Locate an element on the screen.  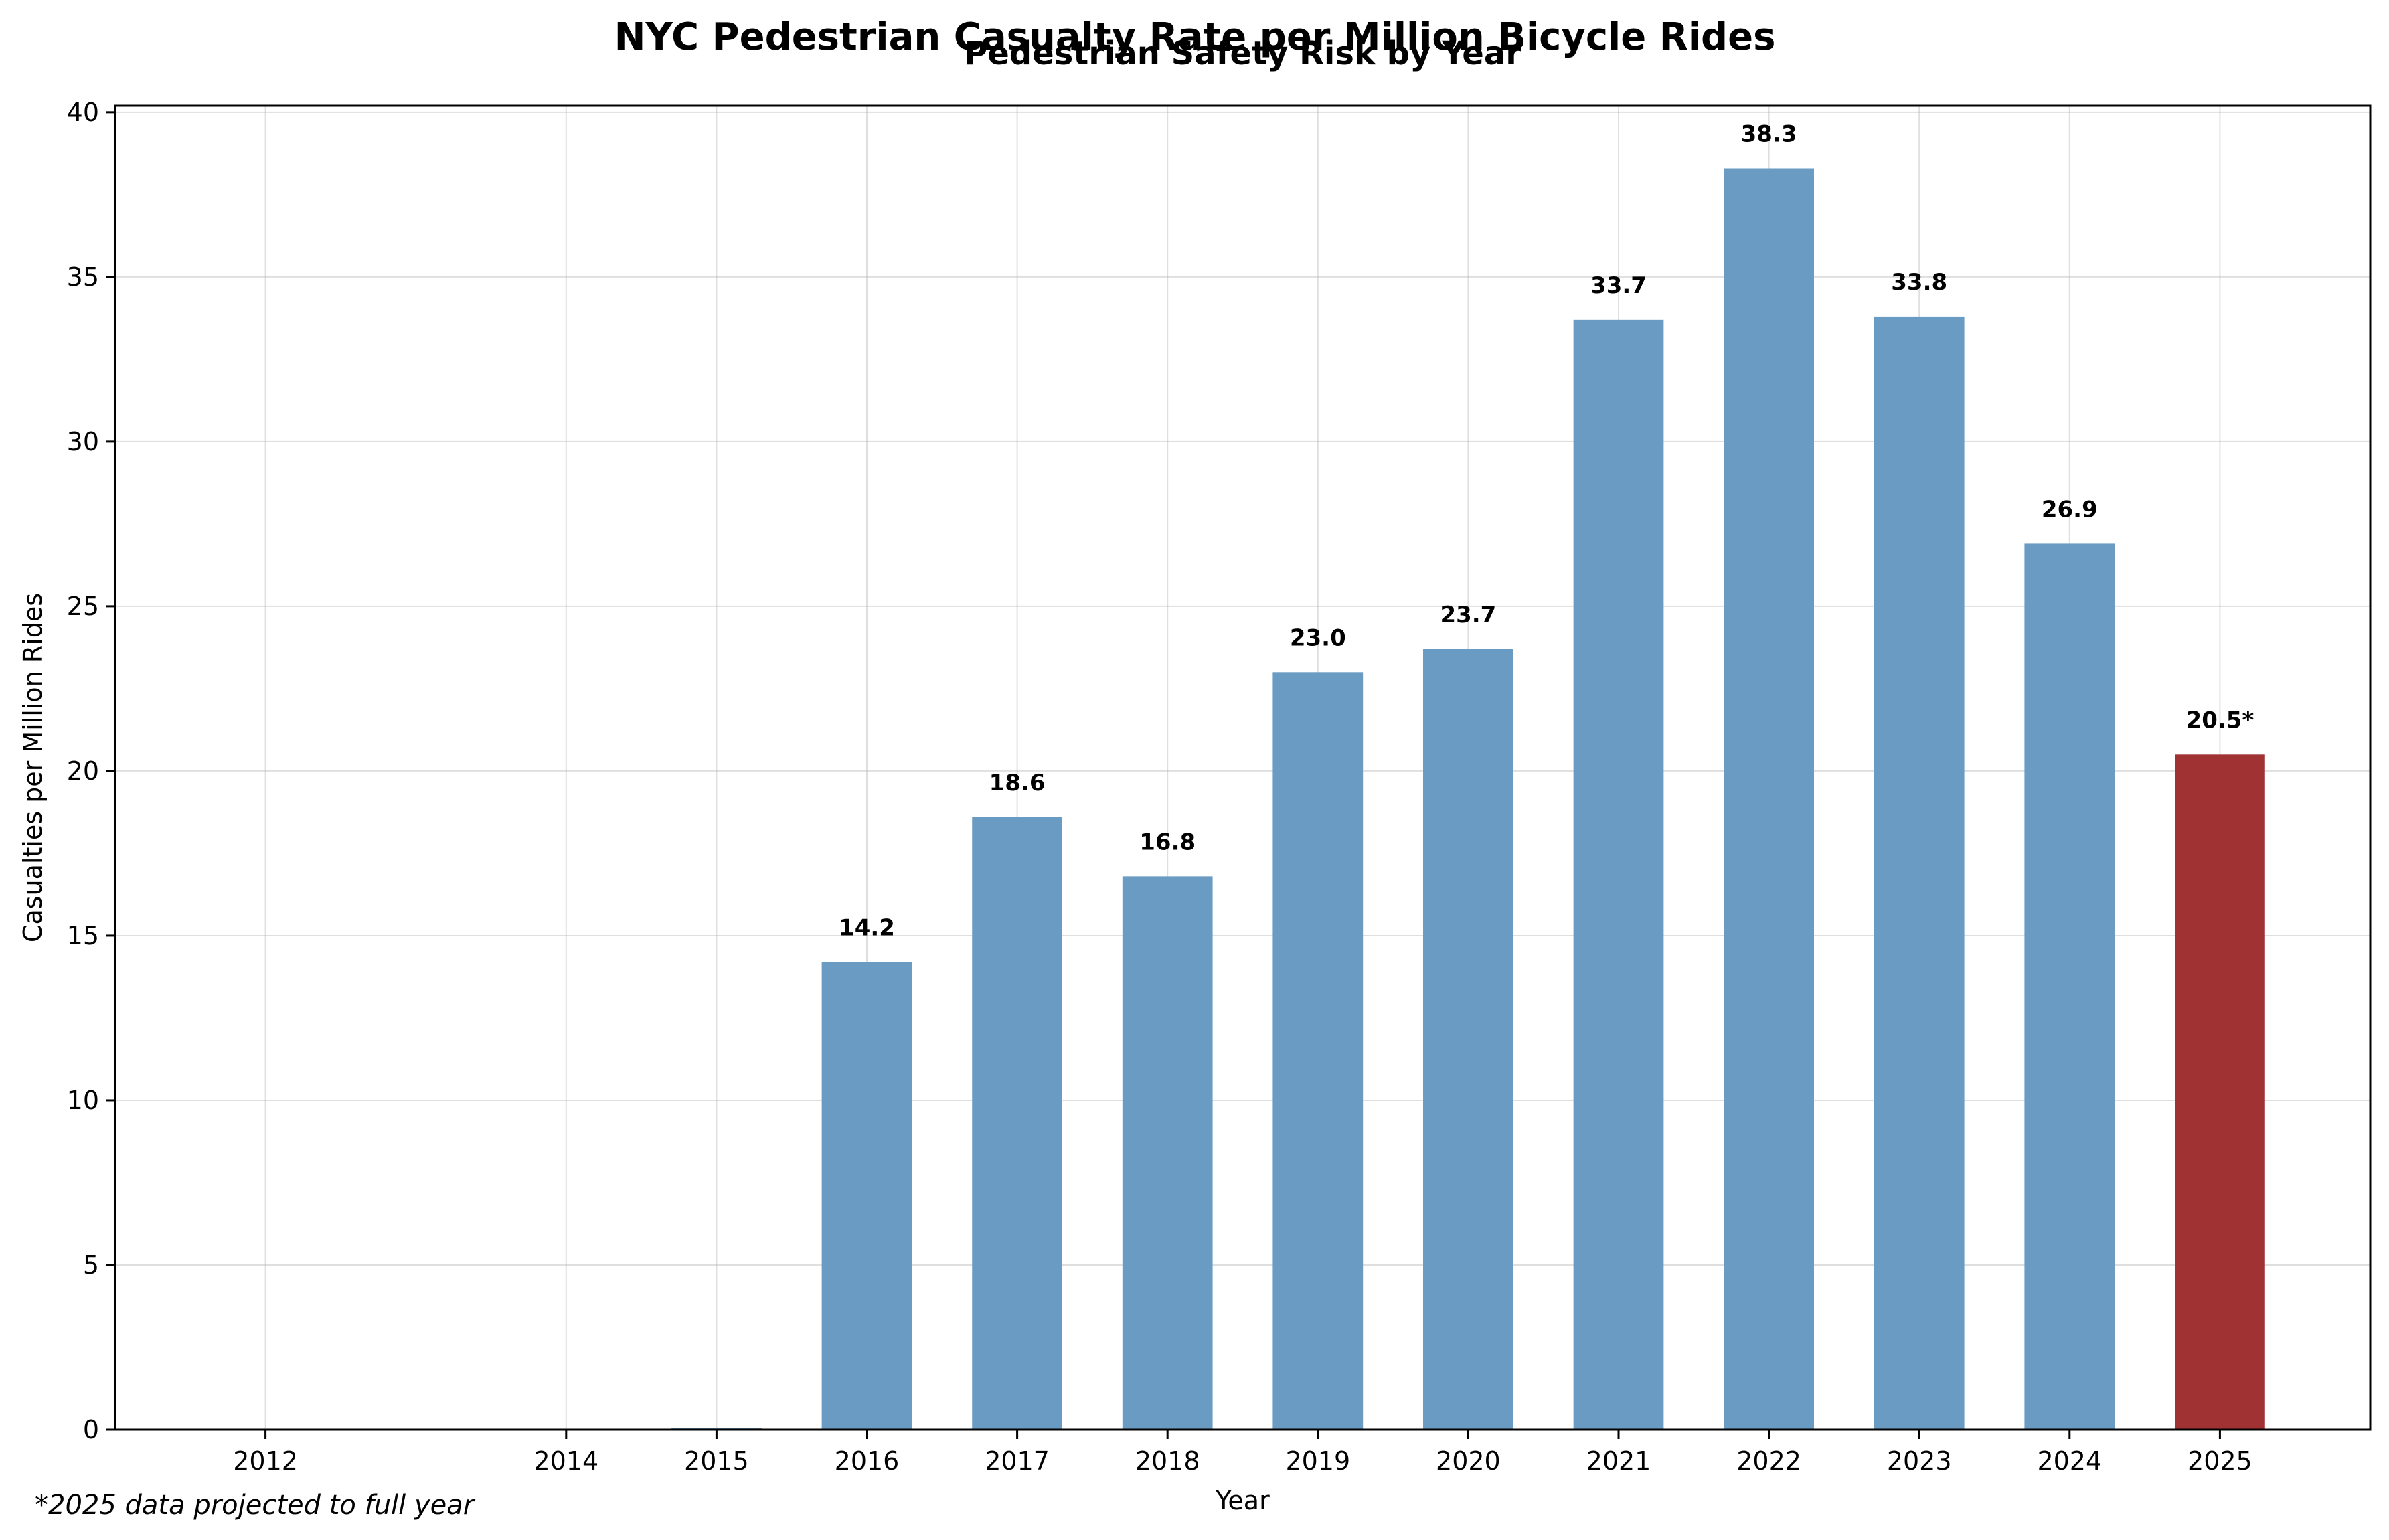
x-tick-label: 2012 is located at coordinates (265, 1461).